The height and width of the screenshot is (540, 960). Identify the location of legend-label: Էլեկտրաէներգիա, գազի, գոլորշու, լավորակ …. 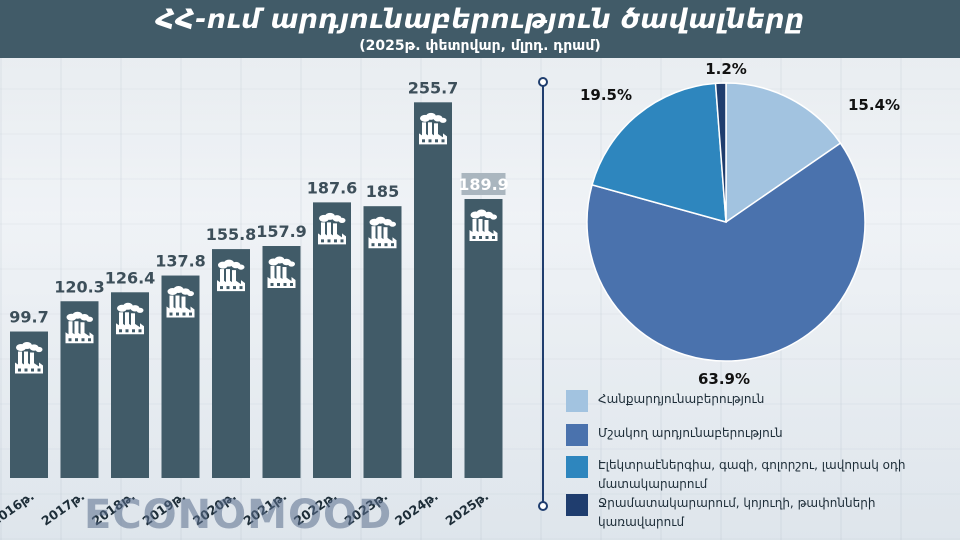
(752, 474).